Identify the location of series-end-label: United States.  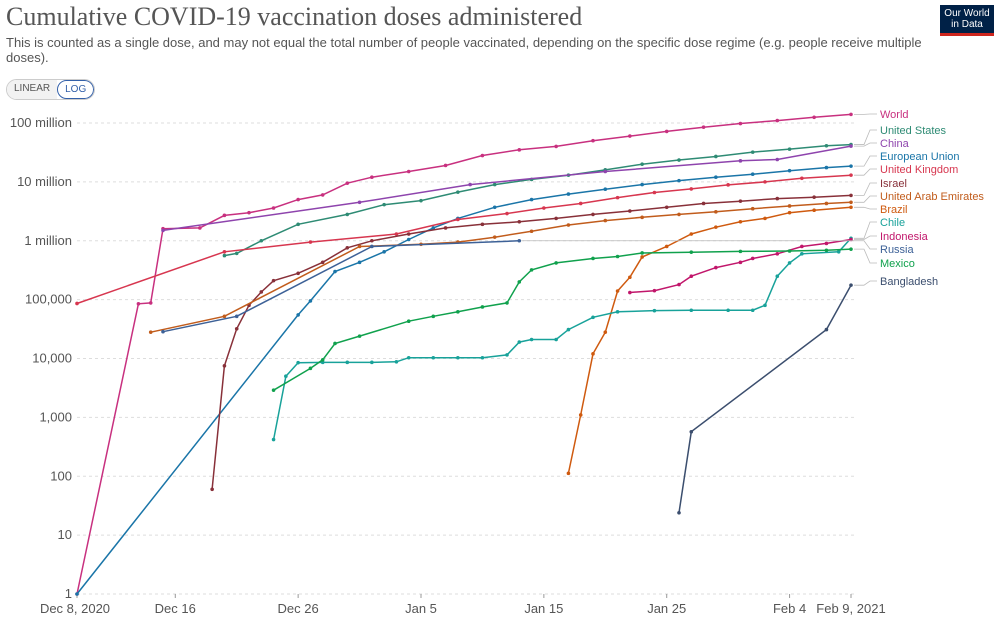
(913, 131).